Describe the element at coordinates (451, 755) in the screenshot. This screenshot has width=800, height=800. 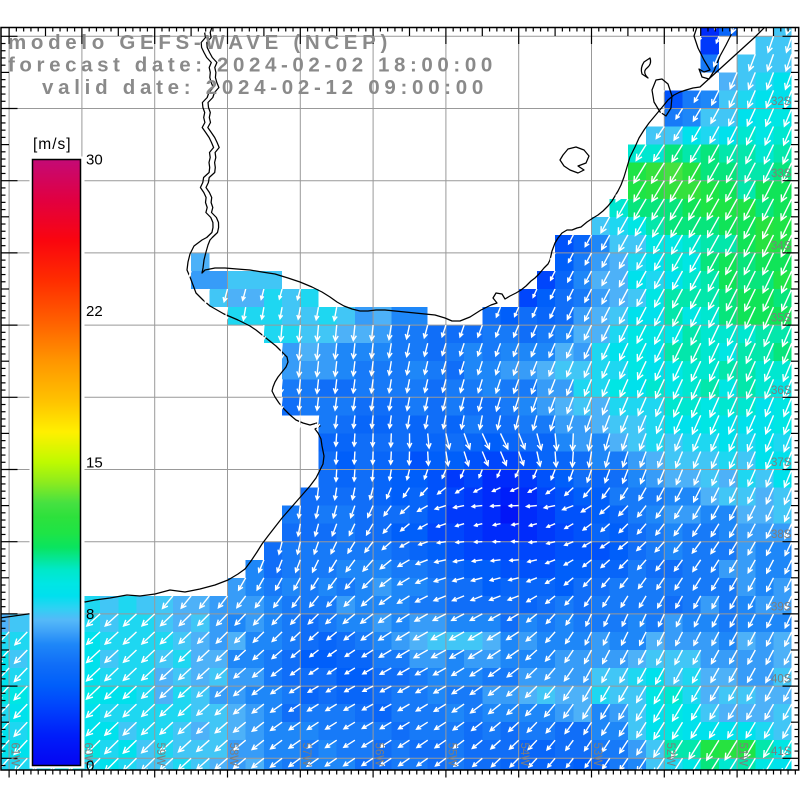
I see `svg-text: 55W` at that location.